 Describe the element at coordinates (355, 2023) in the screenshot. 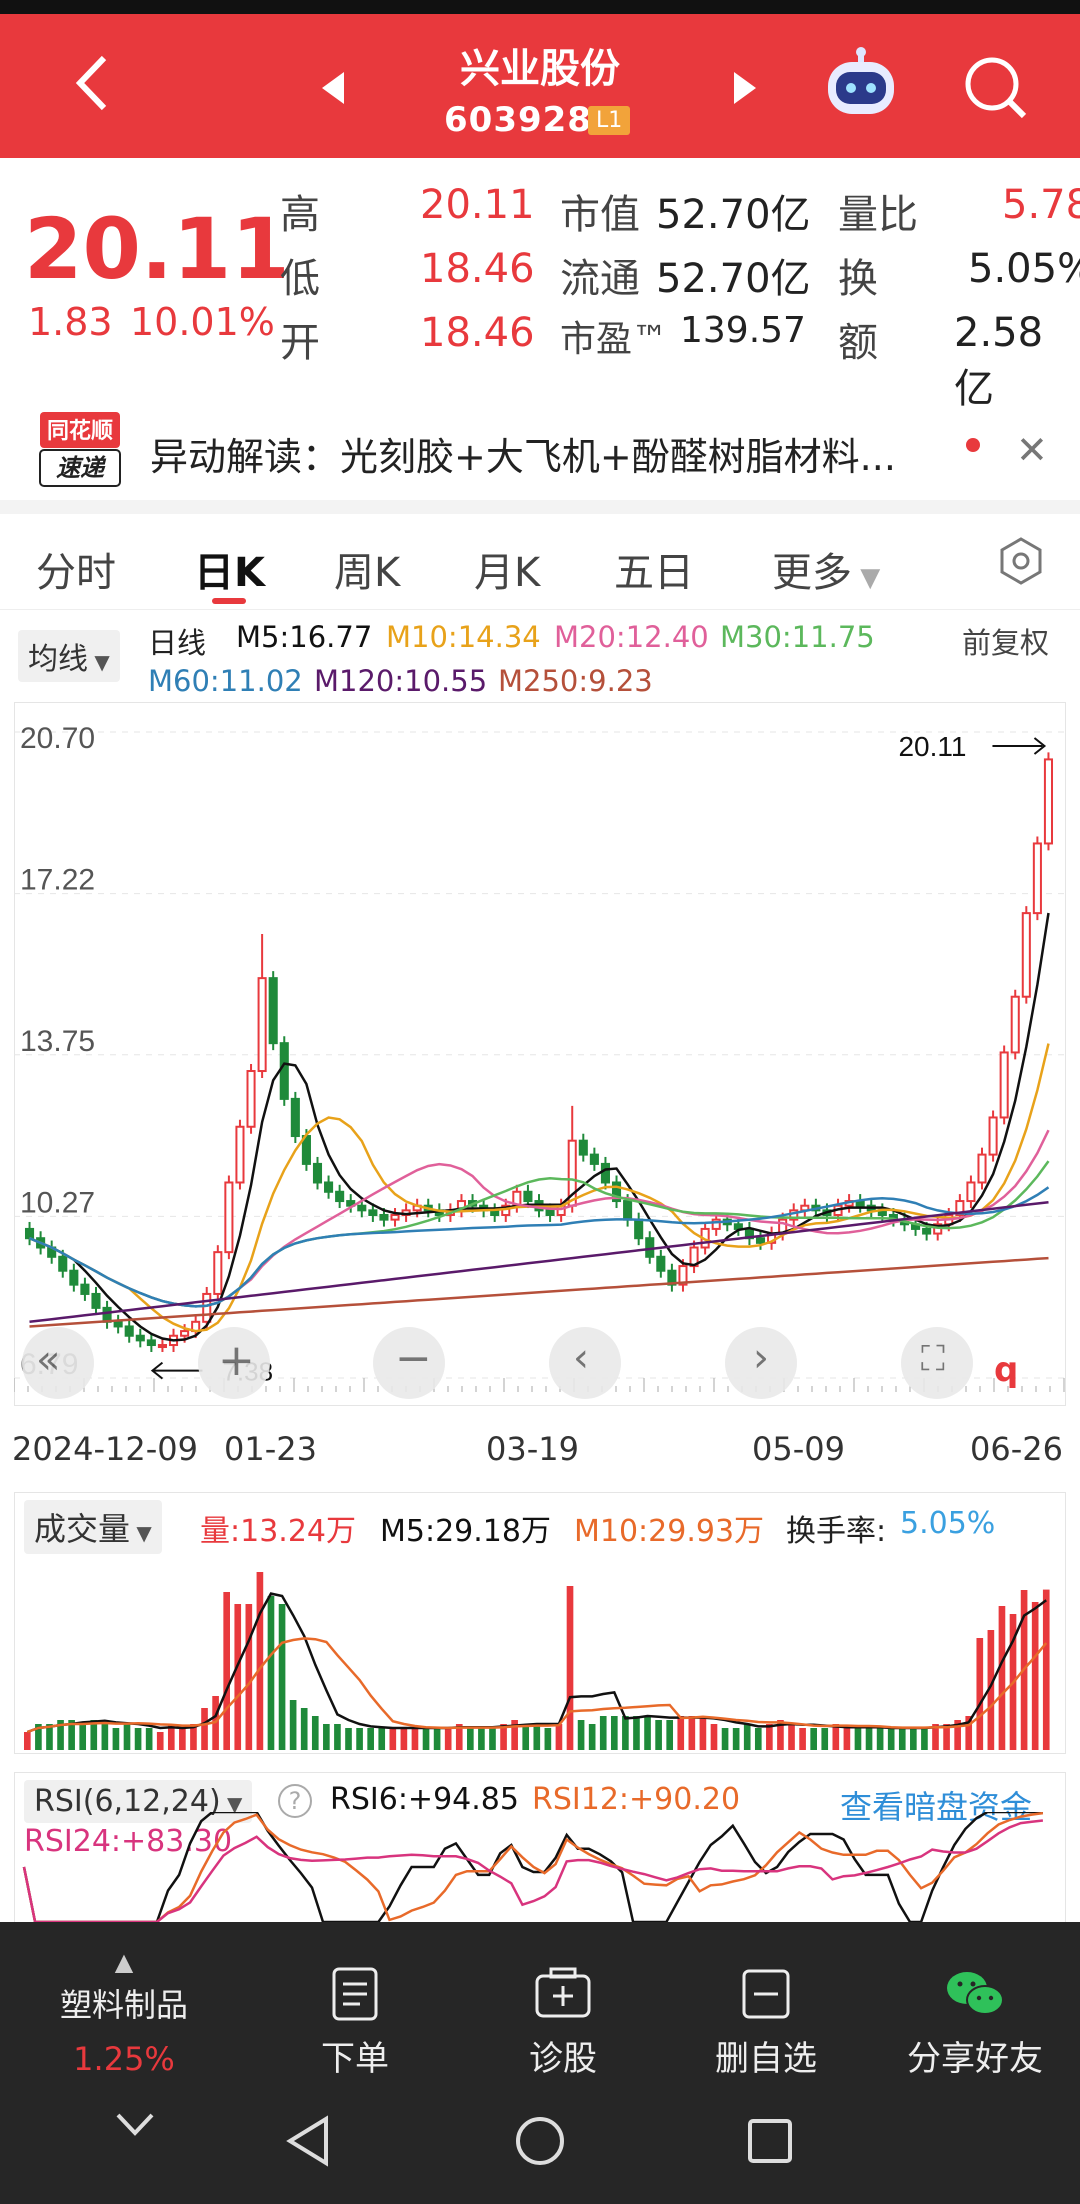

I see `order-button: 下单` at that location.